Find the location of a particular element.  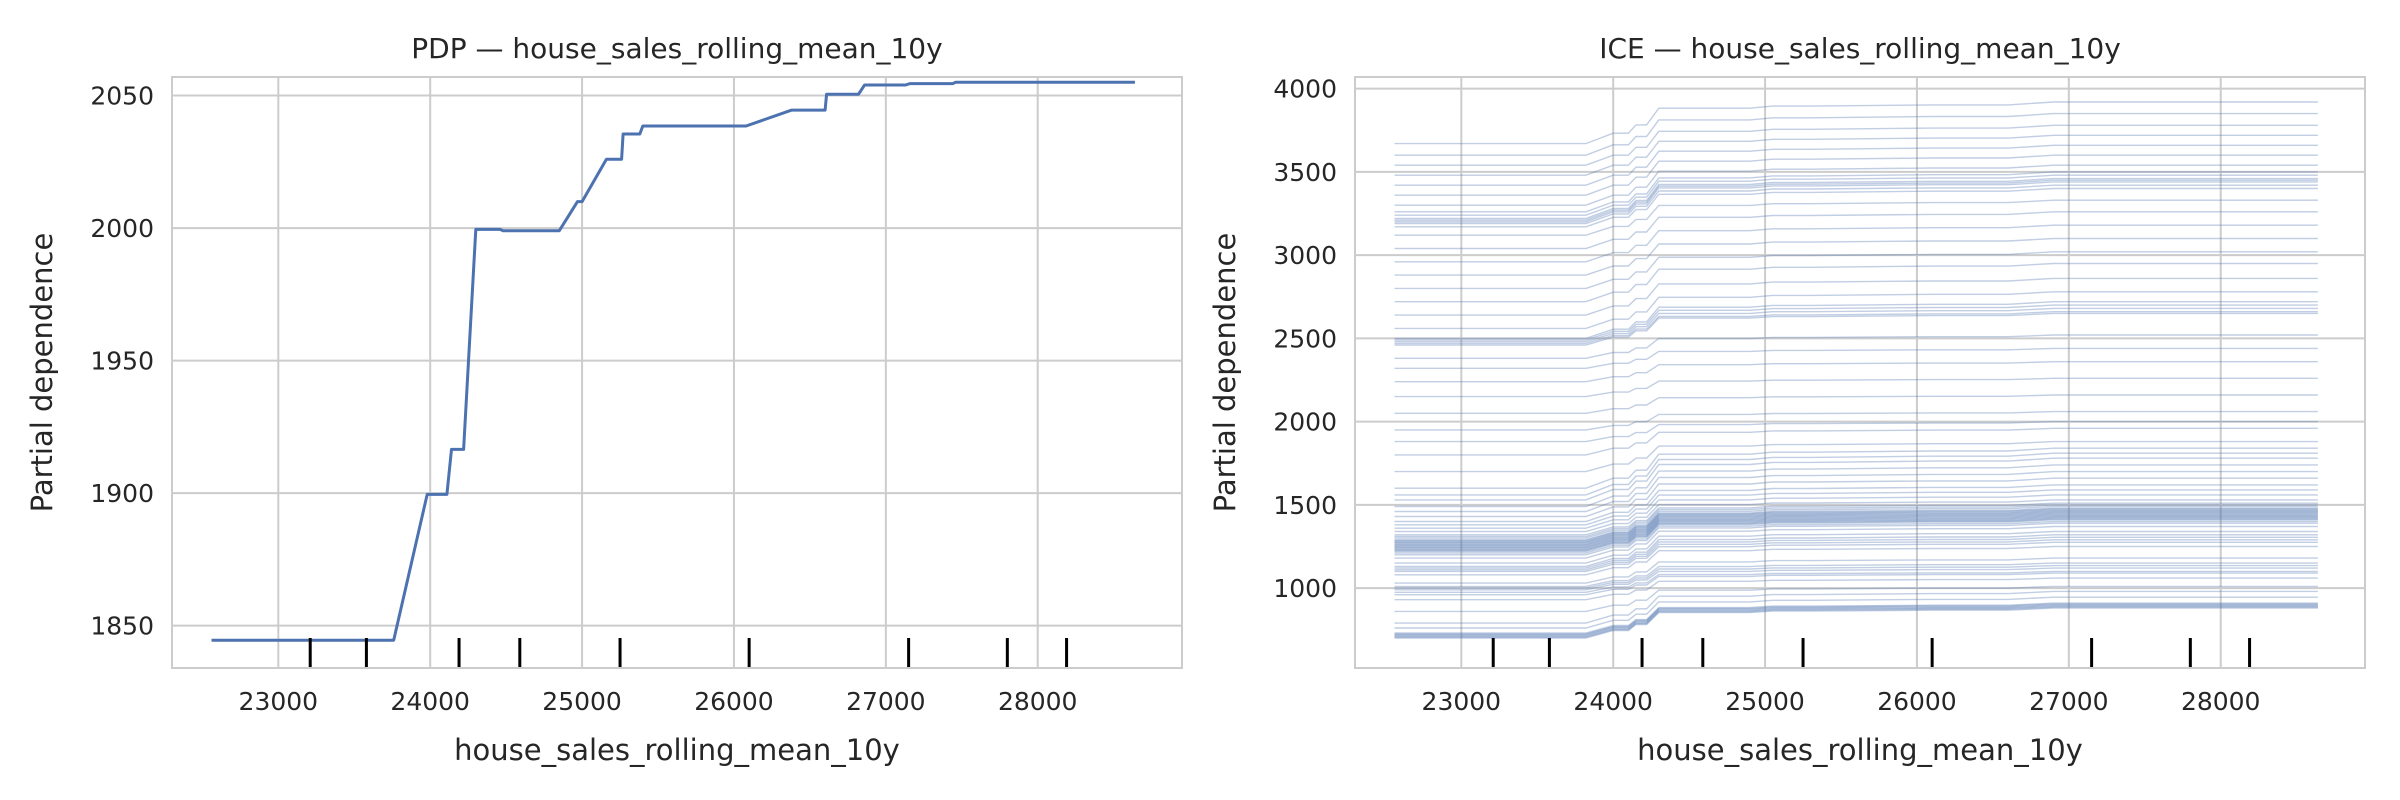

pdp-x-tick-label: 24000 is located at coordinates (430, 701).